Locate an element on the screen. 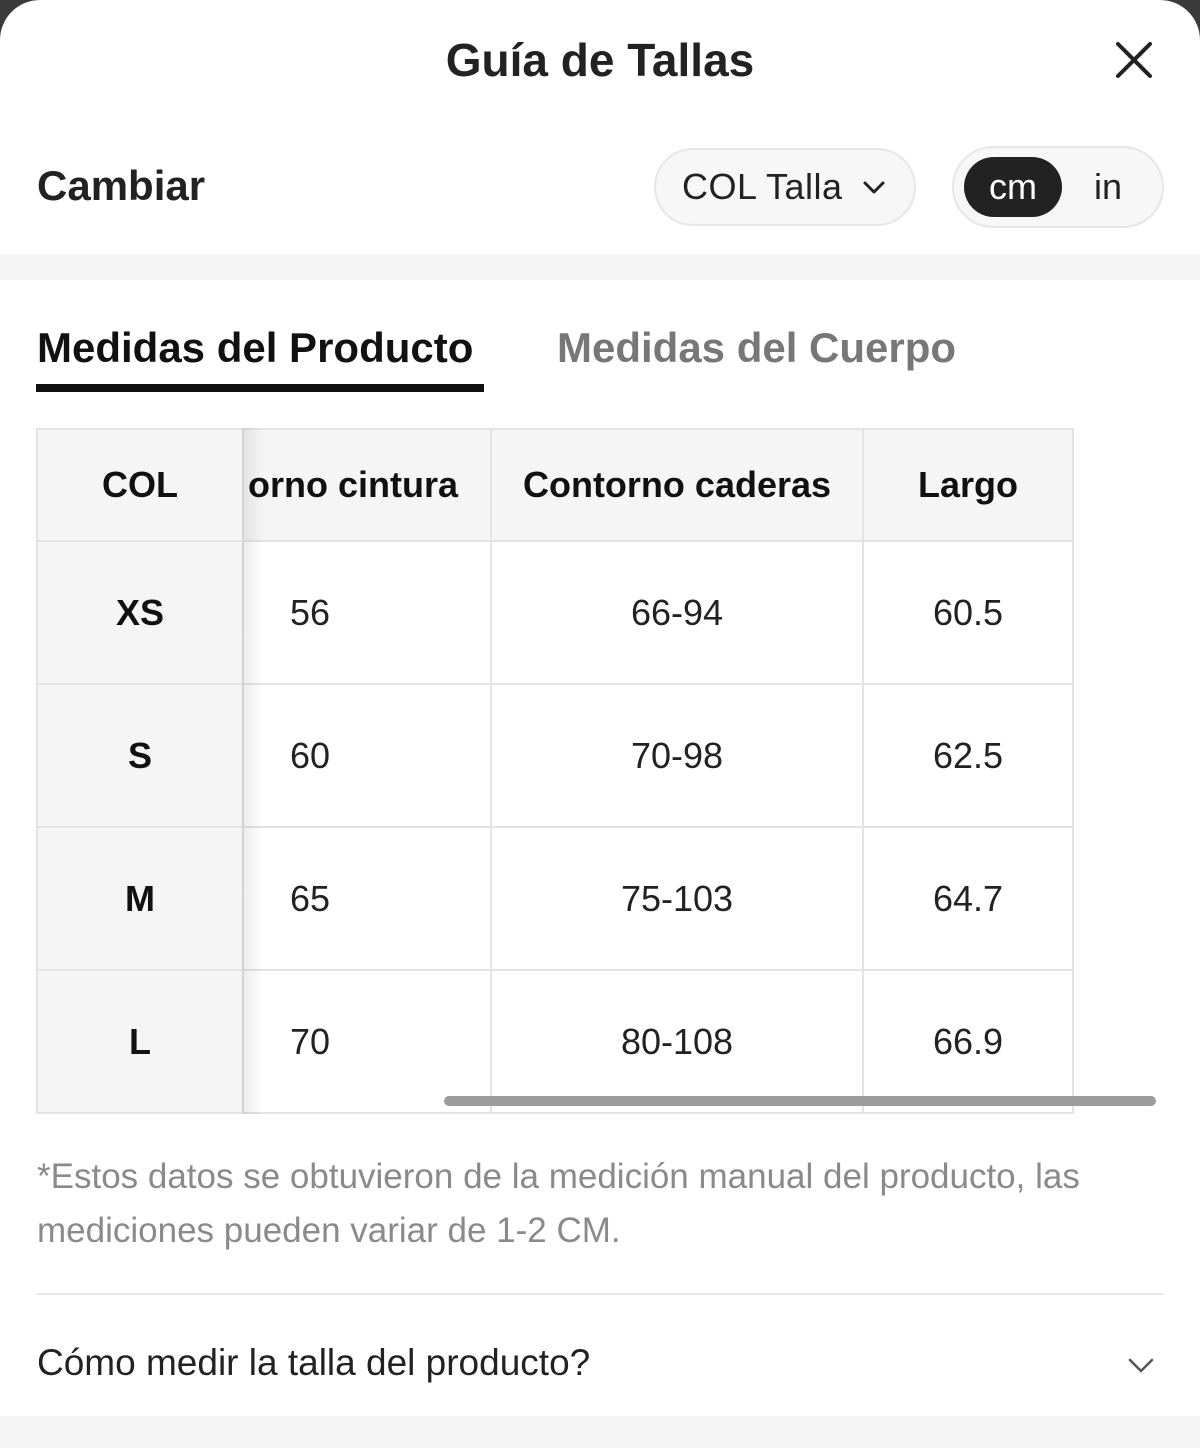 The image size is (1200, 1448). unit-toggle: cm in is located at coordinates (1058, 187).